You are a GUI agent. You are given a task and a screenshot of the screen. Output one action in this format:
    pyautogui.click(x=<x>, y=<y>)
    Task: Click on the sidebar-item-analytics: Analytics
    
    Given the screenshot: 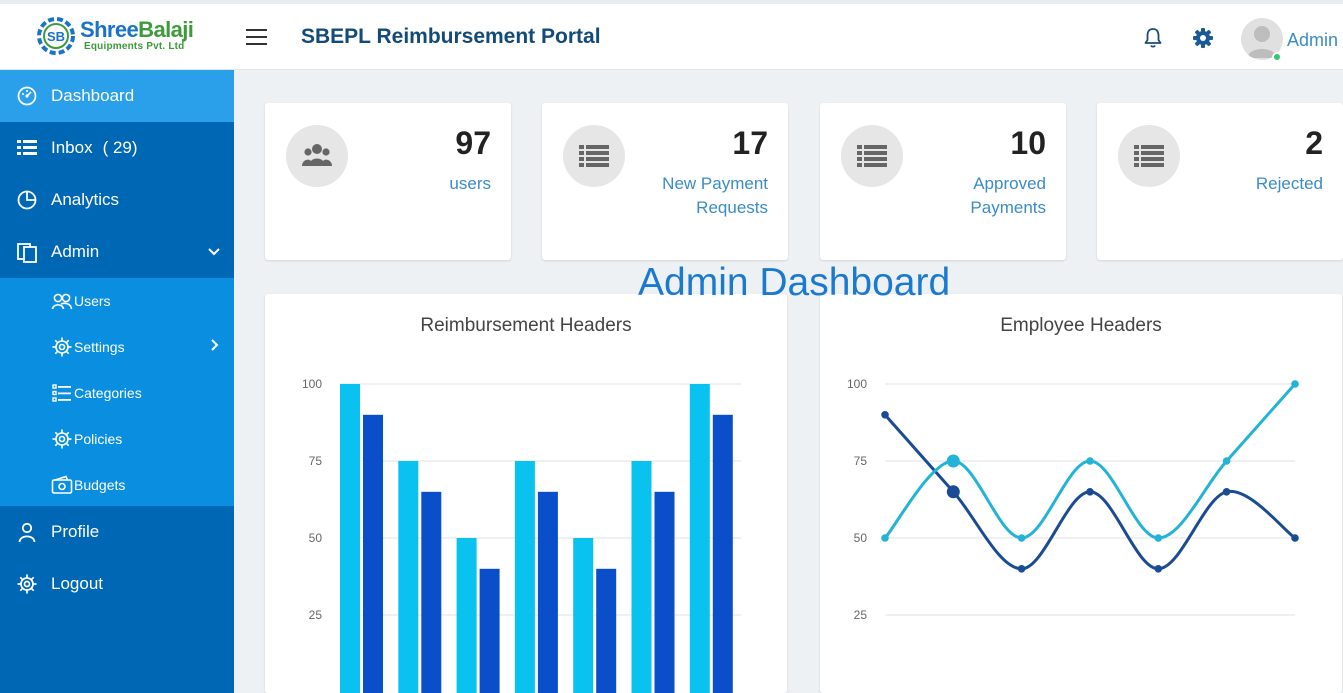 What is the action you would take?
    pyautogui.click(x=117, y=200)
    